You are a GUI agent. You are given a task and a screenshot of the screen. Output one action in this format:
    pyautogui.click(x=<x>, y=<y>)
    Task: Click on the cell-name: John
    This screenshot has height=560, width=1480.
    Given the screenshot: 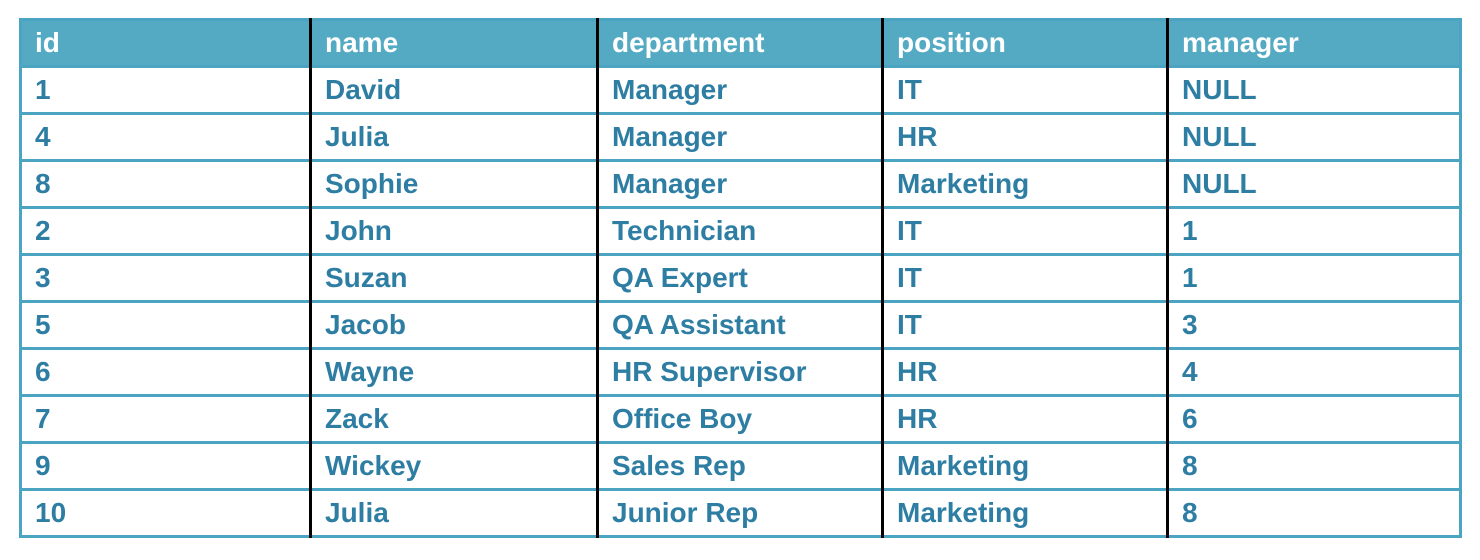 What is the action you would take?
    pyautogui.click(x=453, y=230)
    